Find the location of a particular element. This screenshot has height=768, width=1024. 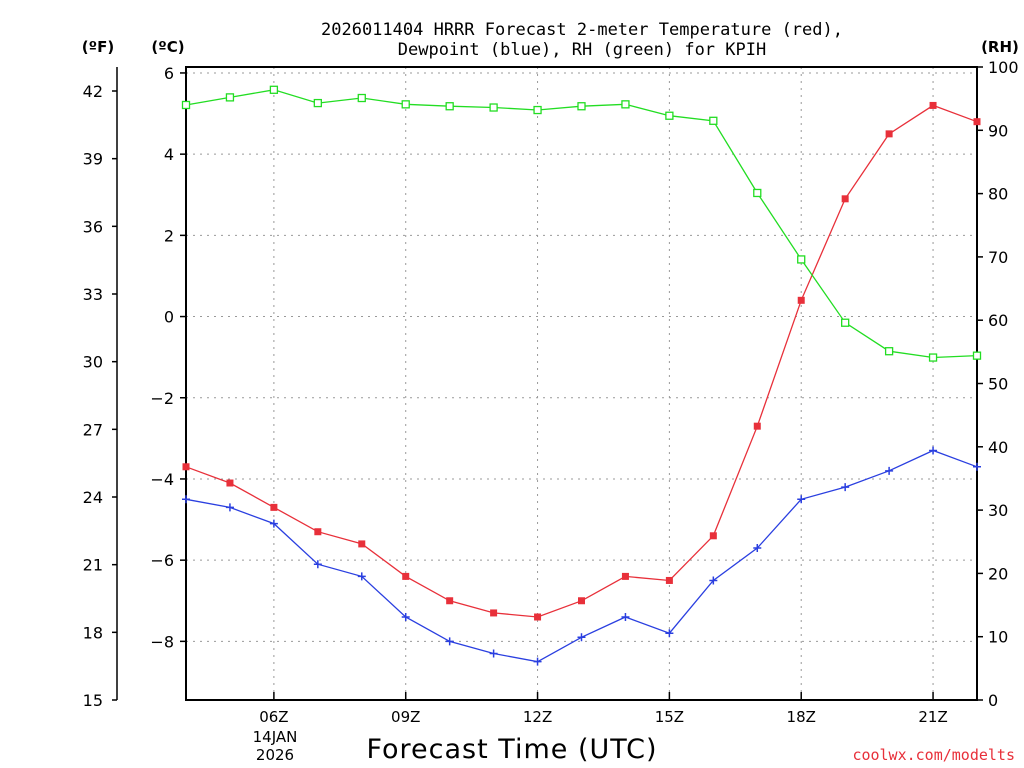

celsius-tick-label: 4 is located at coordinates (169, 154).